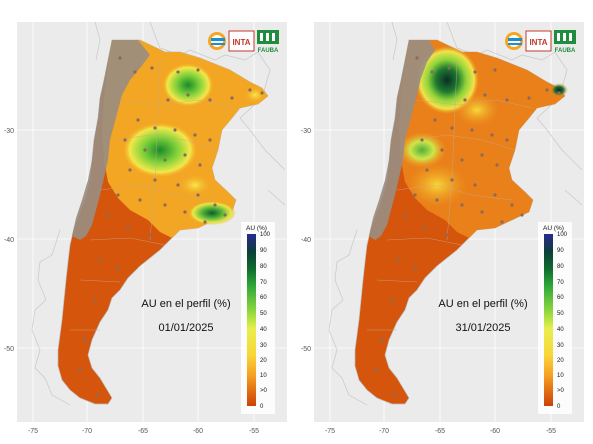 The image size is (593, 444). I want to click on wet-patch-buenos-aires, so click(212, 213).